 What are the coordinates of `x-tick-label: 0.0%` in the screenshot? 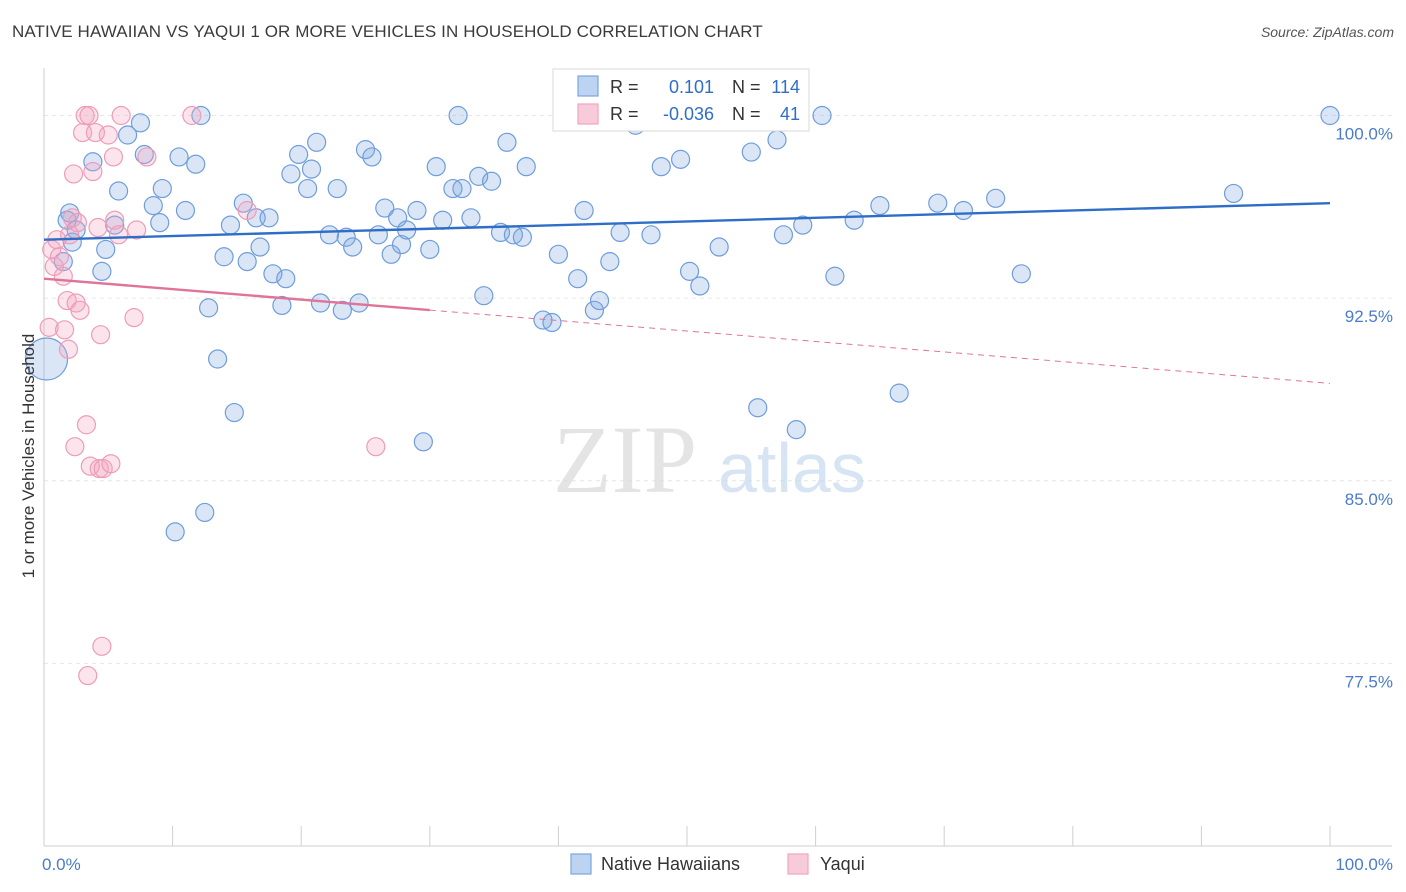 It's located at (61, 864).